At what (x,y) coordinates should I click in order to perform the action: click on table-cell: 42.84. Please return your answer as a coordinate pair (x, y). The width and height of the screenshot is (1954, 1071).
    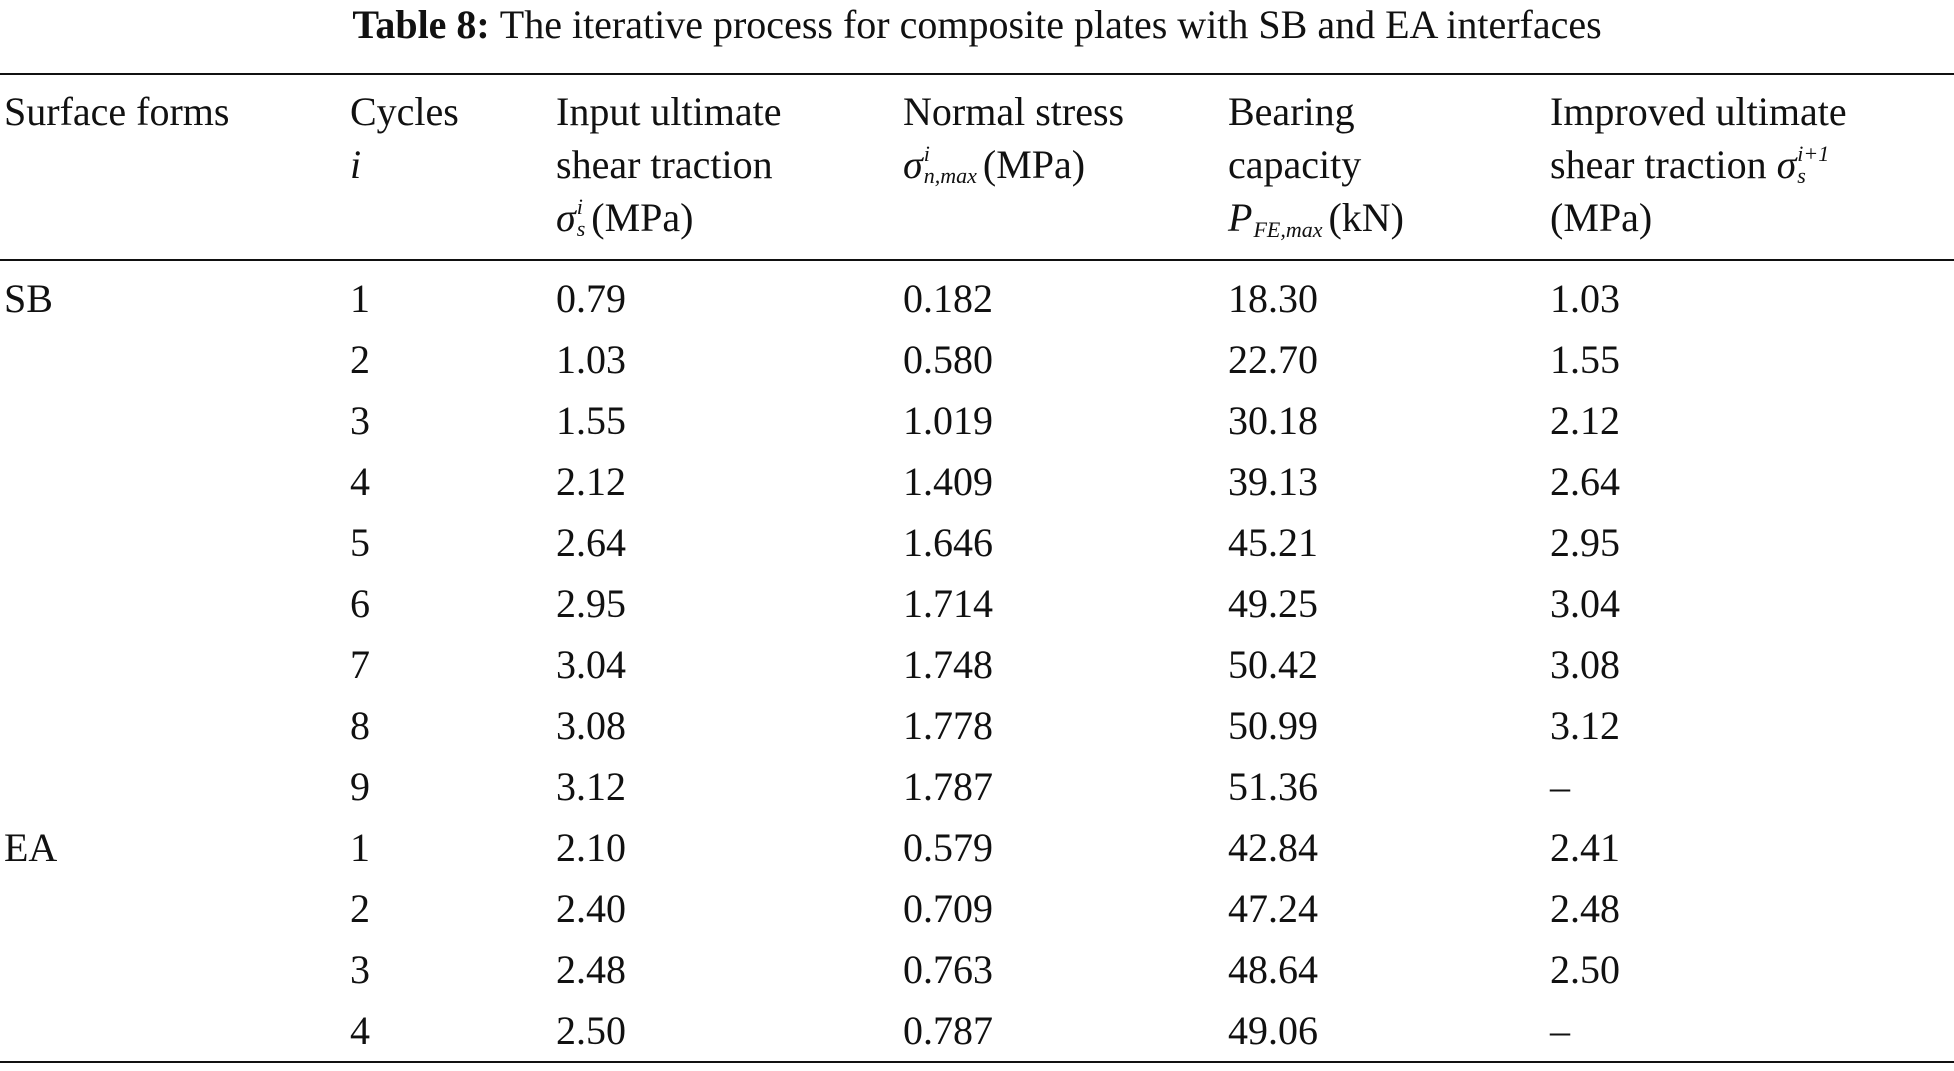
    Looking at the image, I should click on (1273, 847).